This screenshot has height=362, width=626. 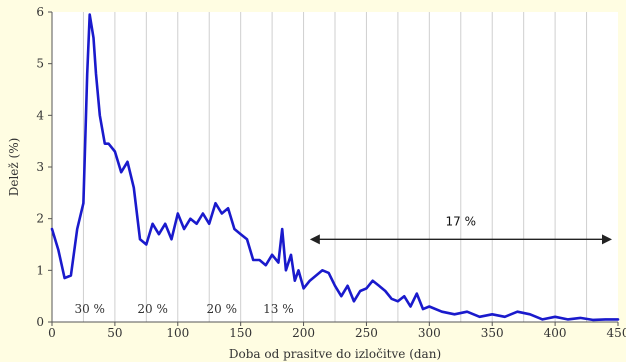 What do you see at coordinates (366, 333) in the screenshot?
I see `x-tick-label-250: 250` at bounding box center [366, 333].